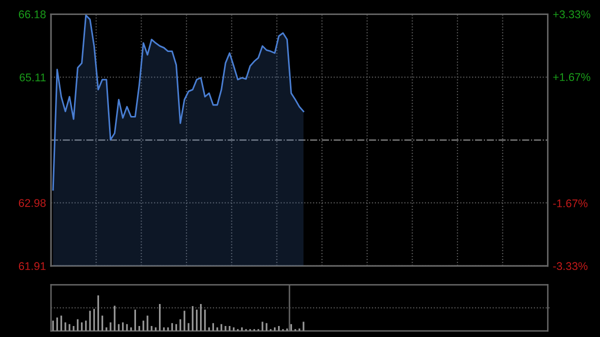 The height and width of the screenshot is (337, 600). I want to click on y2-tick-label: -1.67%, so click(570, 203).